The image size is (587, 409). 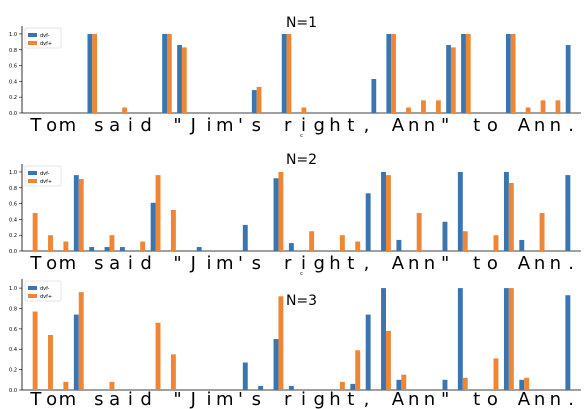 I want to click on y-tick-label: 0.4, so click(x=13, y=350).